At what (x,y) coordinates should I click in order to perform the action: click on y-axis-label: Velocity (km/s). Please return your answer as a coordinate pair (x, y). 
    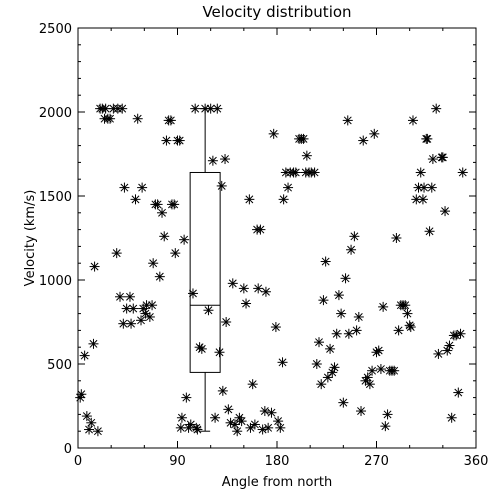
    Looking at the image, I should click on (30, 238).